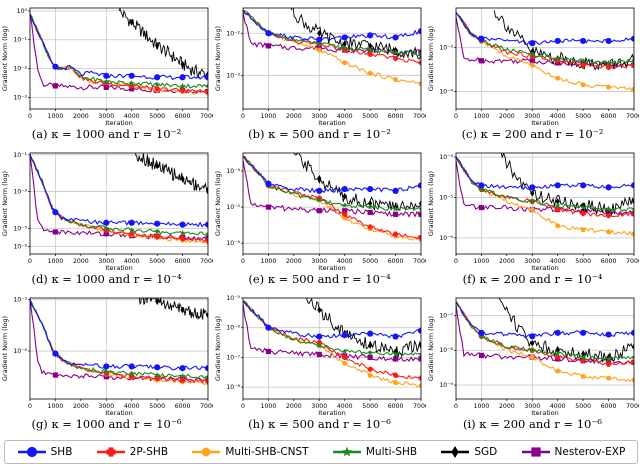  What do you see at coordinates (468, 452) in the screenshot?
I see `legend-item: SGD` at bounding box center [468, 452].